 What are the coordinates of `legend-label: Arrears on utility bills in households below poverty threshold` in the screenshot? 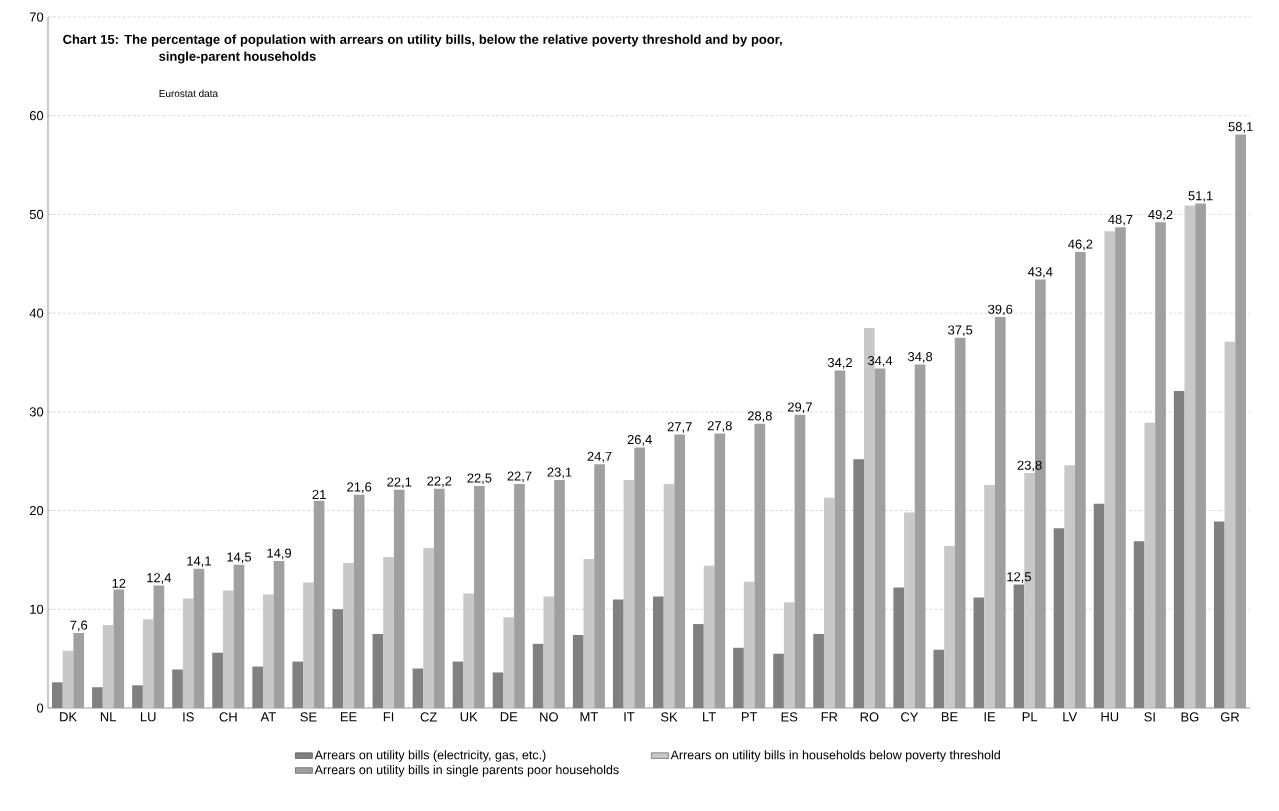 It's located at (835, 756).